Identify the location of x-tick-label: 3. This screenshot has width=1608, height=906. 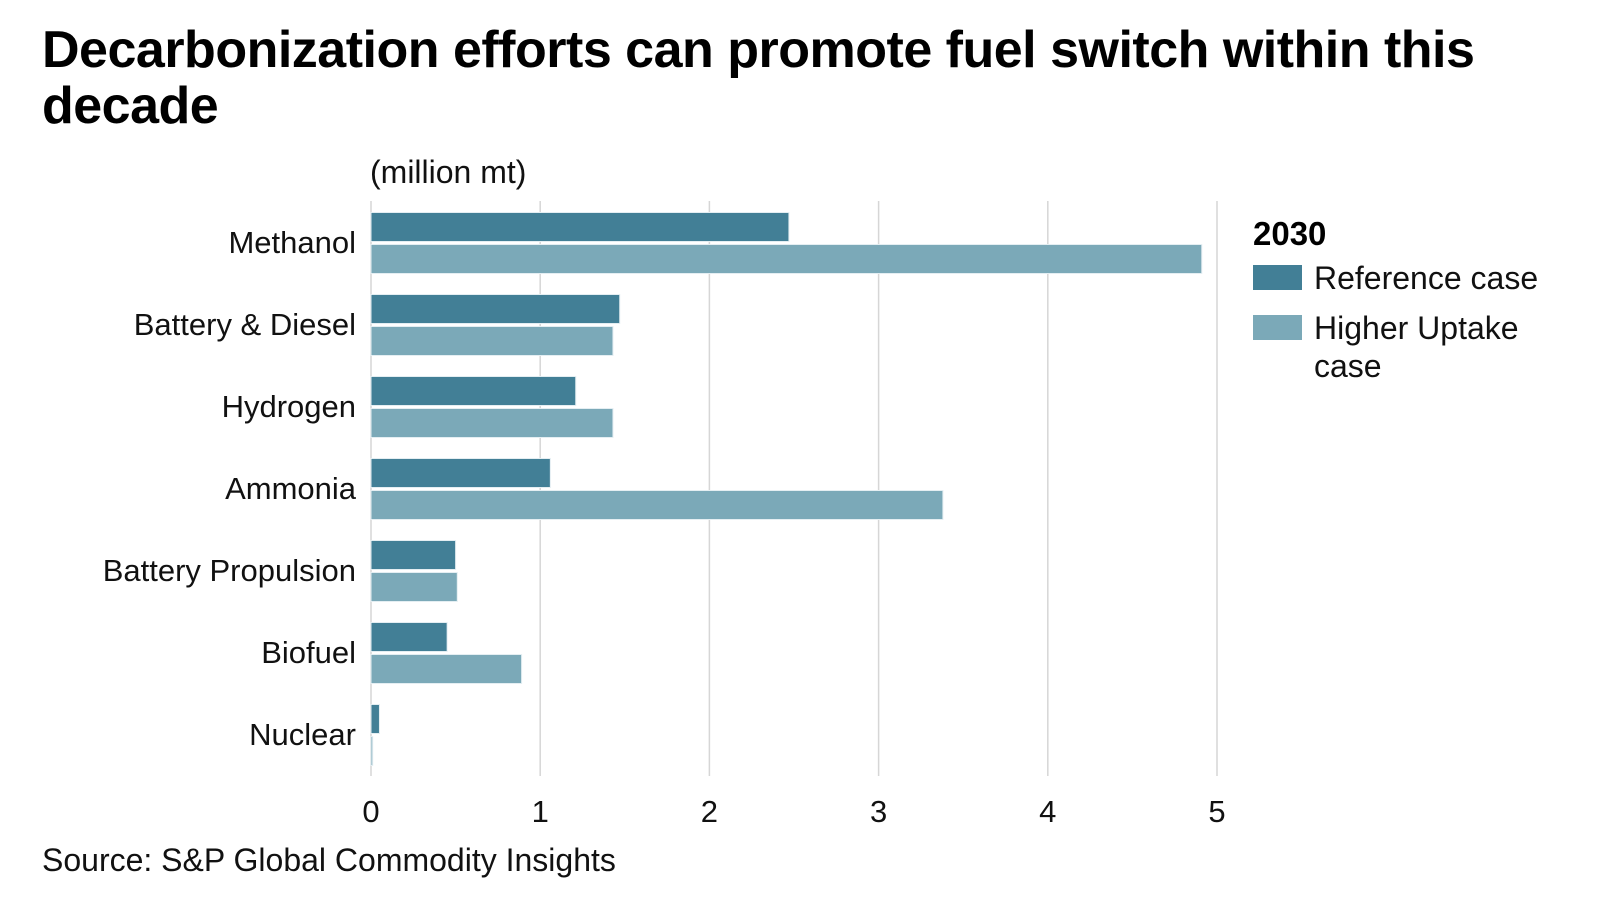
(878, 811).